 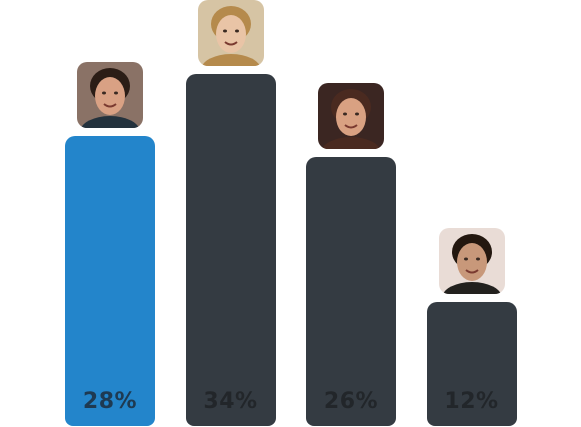 I want to click on bar-4: 12%, so click(x=471, y=363).